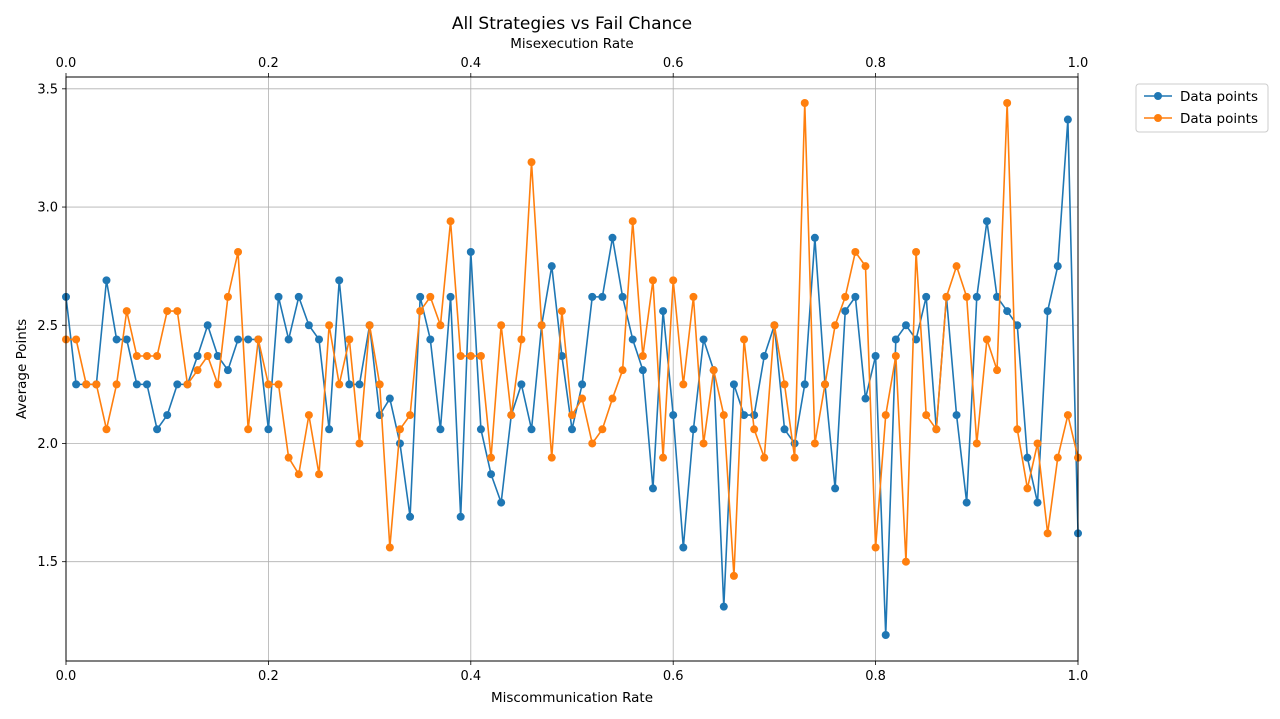 The width and height of the screenshot is (1280, 719). Describe the element at coordinates (571, 44) in the screenshot. I see `top-axis-title: Misexecution Rate` at that location.